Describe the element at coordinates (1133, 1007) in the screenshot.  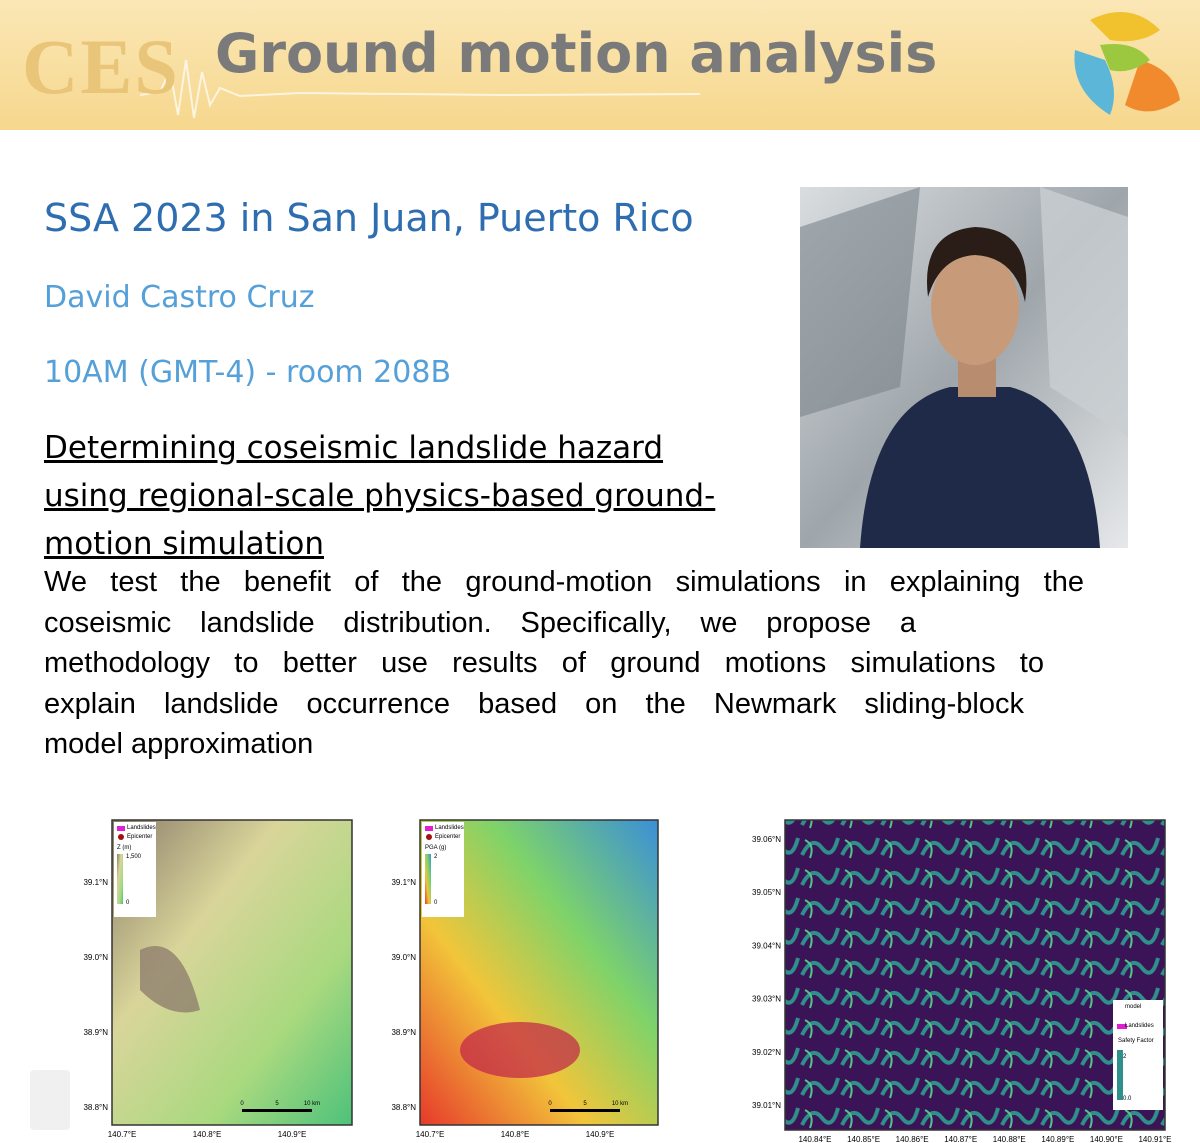
I see `legend-label: model` at that location.